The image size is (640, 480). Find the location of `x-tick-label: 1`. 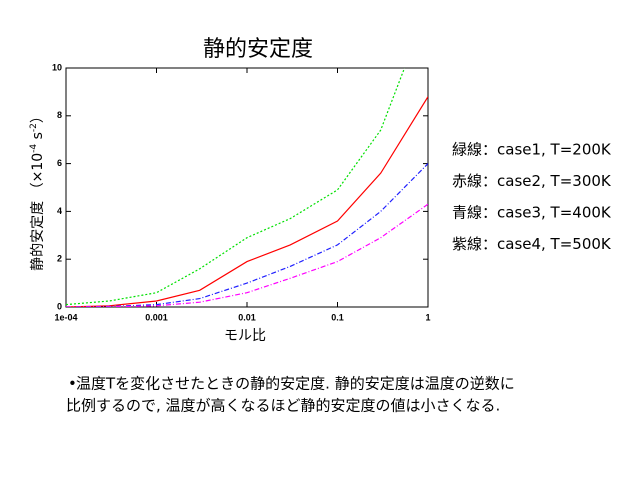

x-tick-label: 1 is located at coordinates (427, 317).